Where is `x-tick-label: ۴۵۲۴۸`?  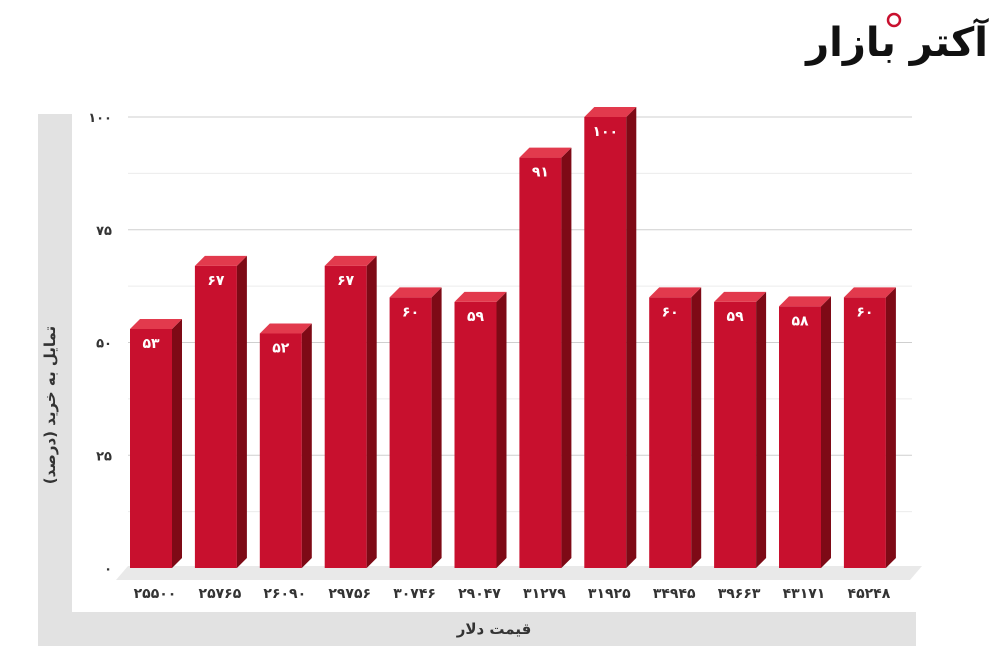 x-tick-label: ۴۵۲۴۸ is located at coordinates (869, 594).